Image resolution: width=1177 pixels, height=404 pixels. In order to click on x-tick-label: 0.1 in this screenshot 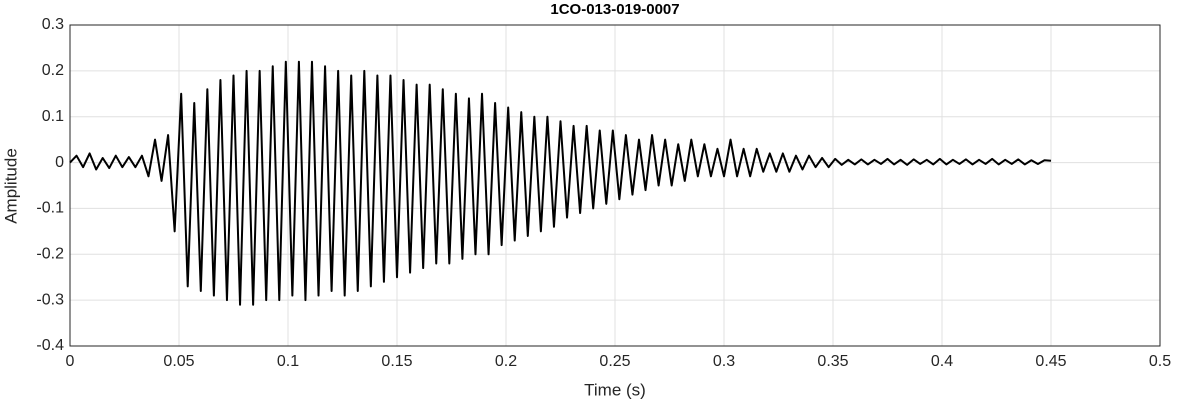, I will do `click(288, 361)`.